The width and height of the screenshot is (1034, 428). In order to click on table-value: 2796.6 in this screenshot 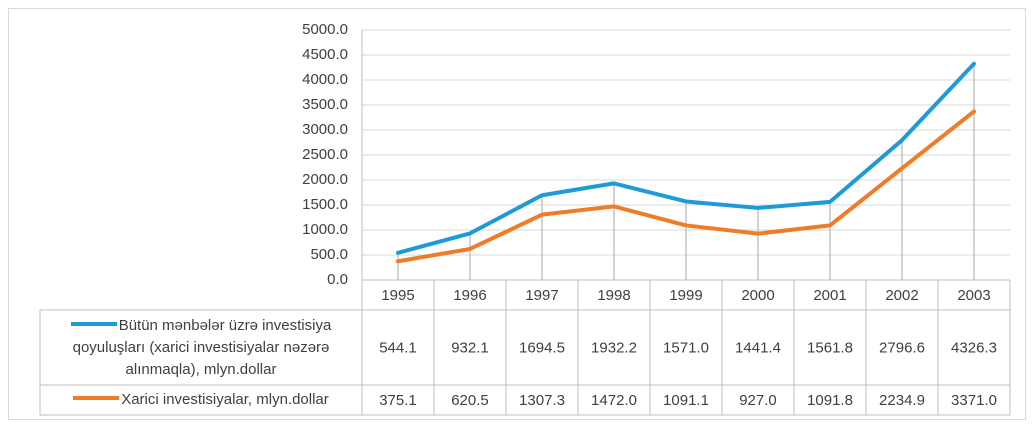, I will do `click(902, 347)`.